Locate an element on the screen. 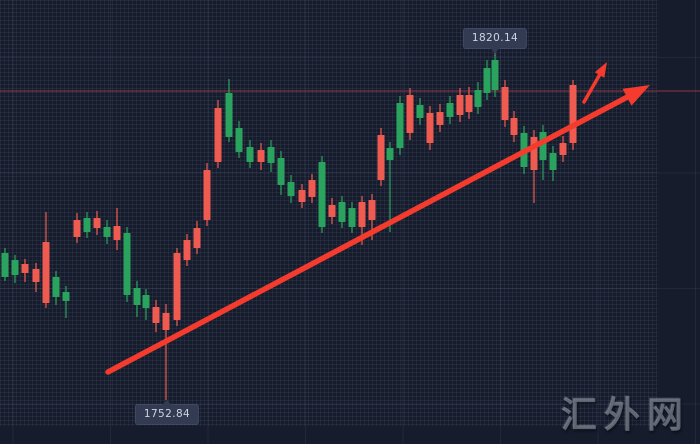  pointer-up-icon is located at coordinates (166, 402).